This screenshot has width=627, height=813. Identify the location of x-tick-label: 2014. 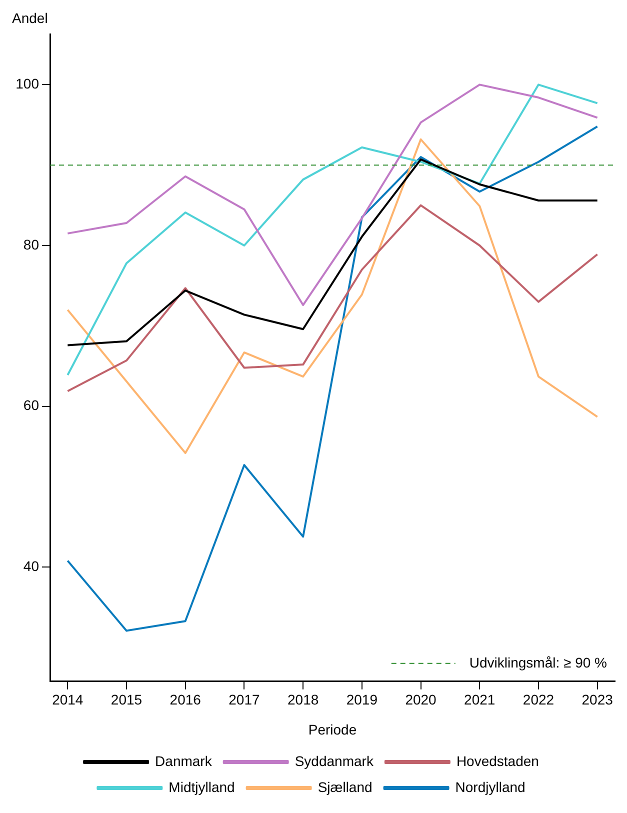
(68, 700).